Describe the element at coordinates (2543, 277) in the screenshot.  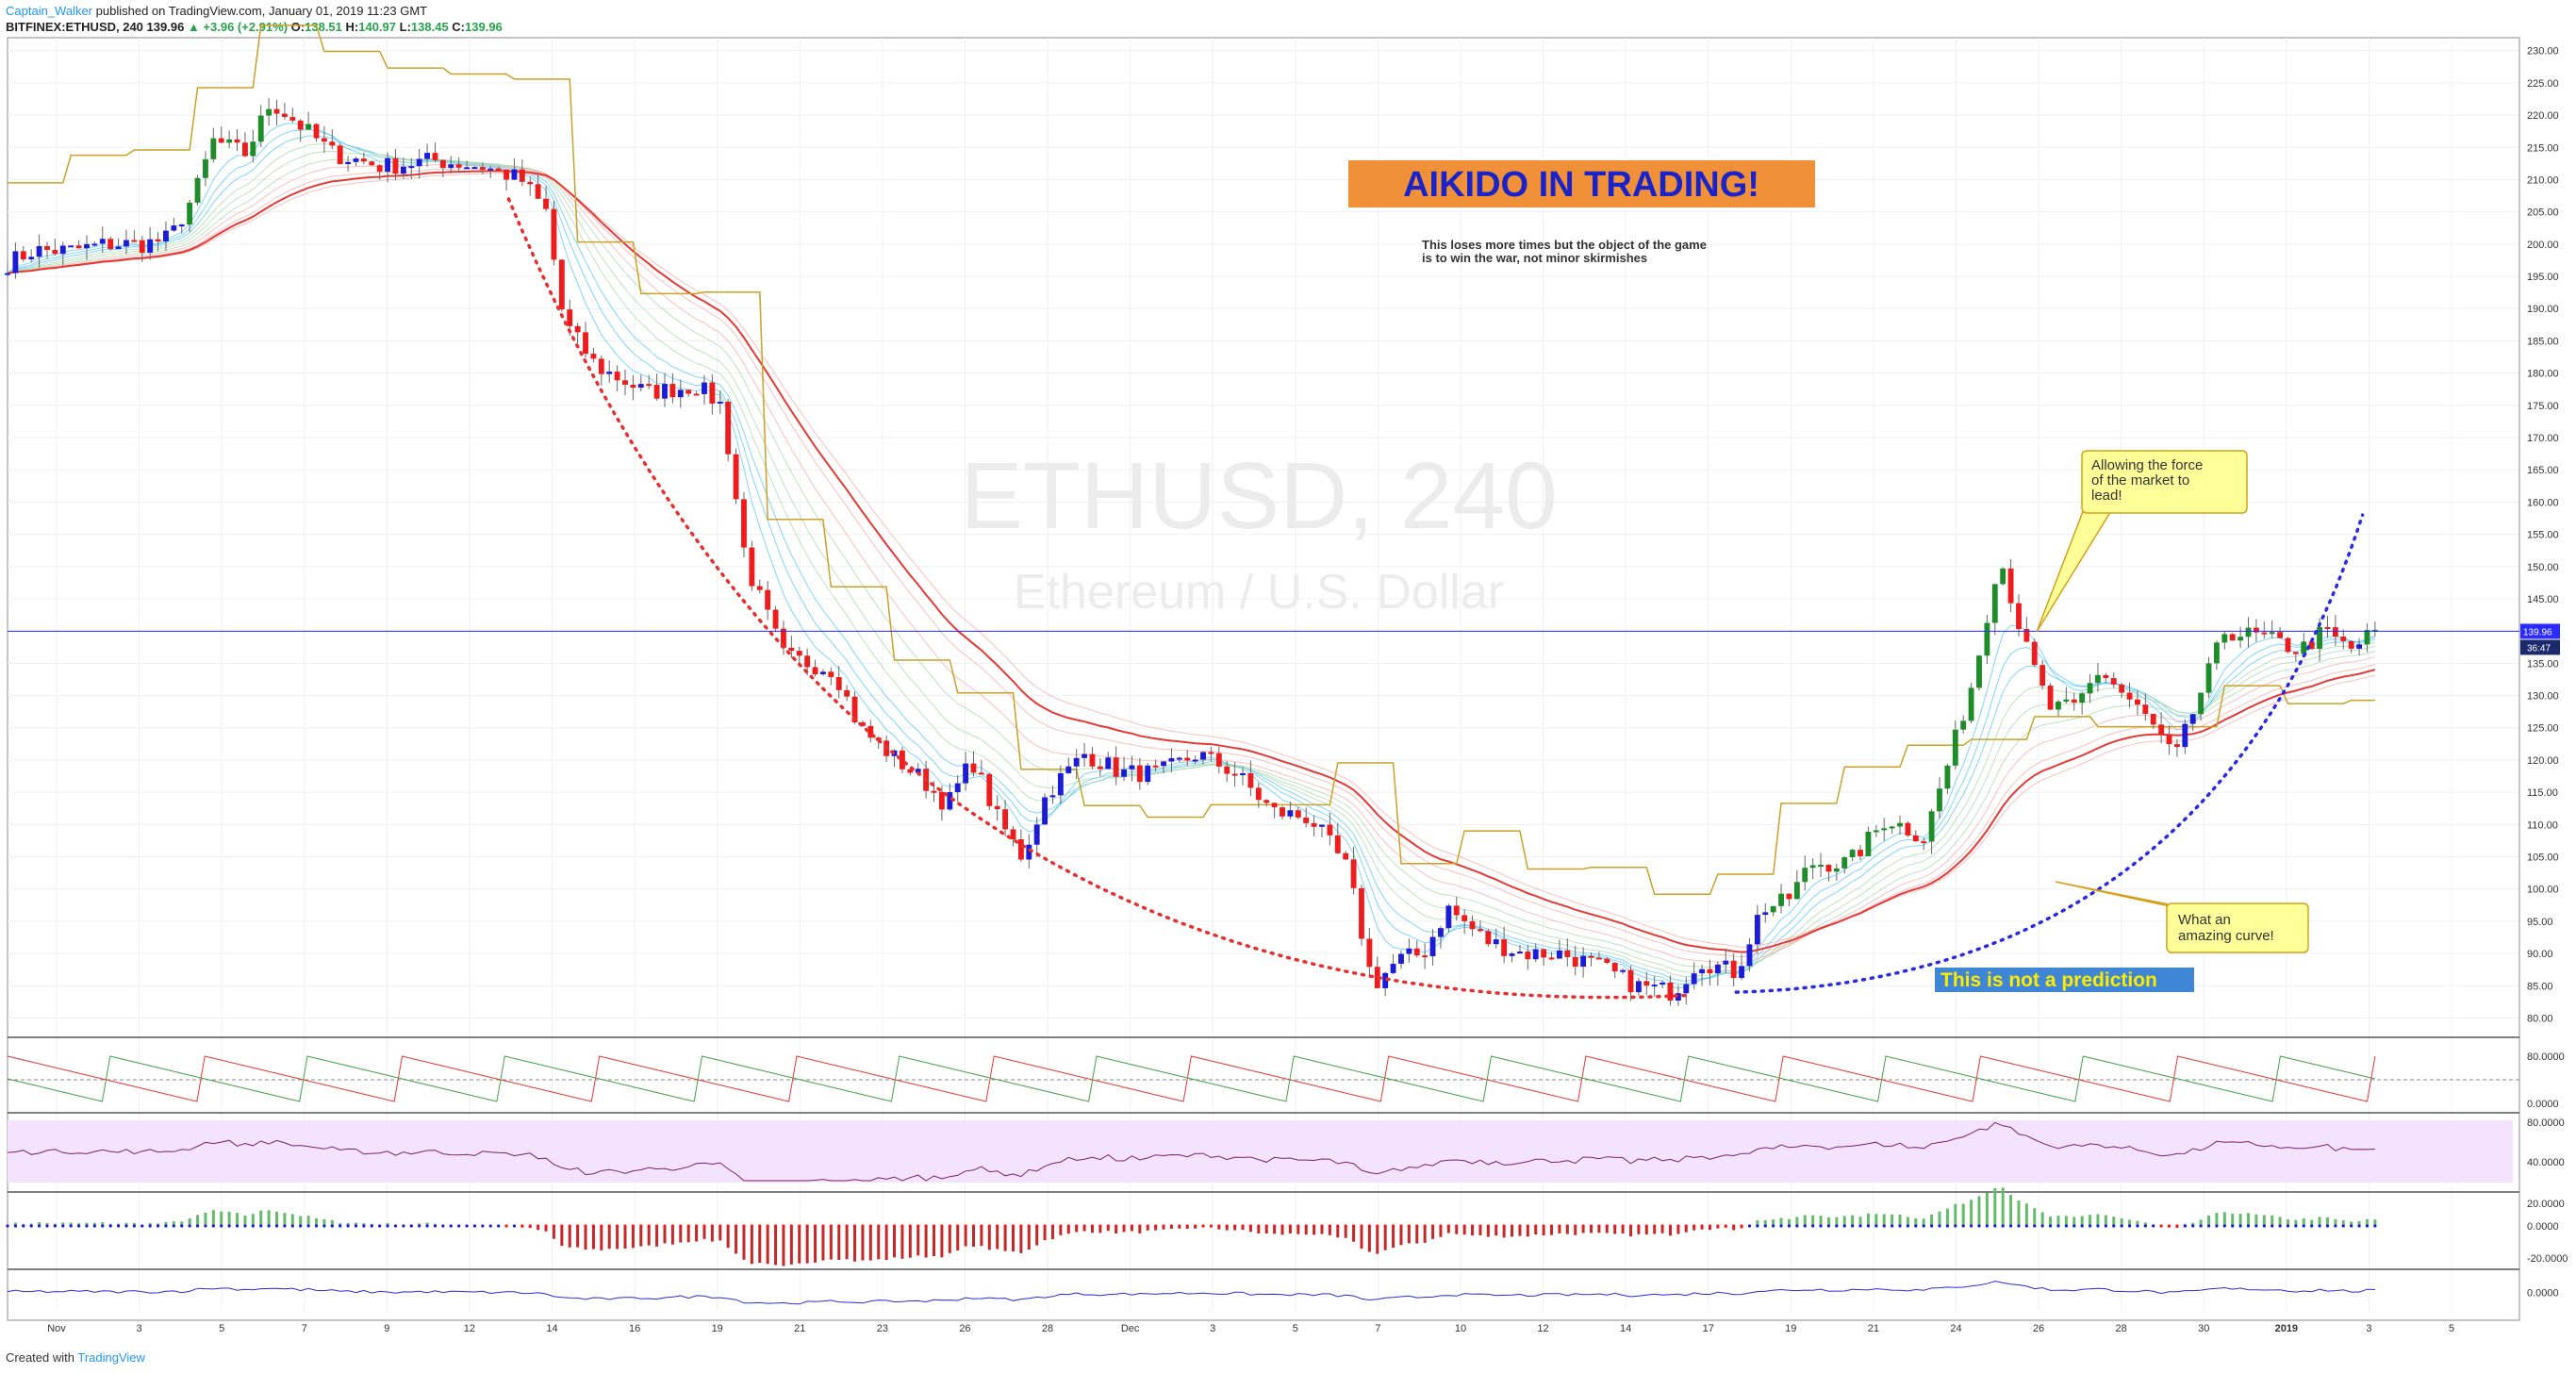
I see `price-tick-label: 195.00` at that location.